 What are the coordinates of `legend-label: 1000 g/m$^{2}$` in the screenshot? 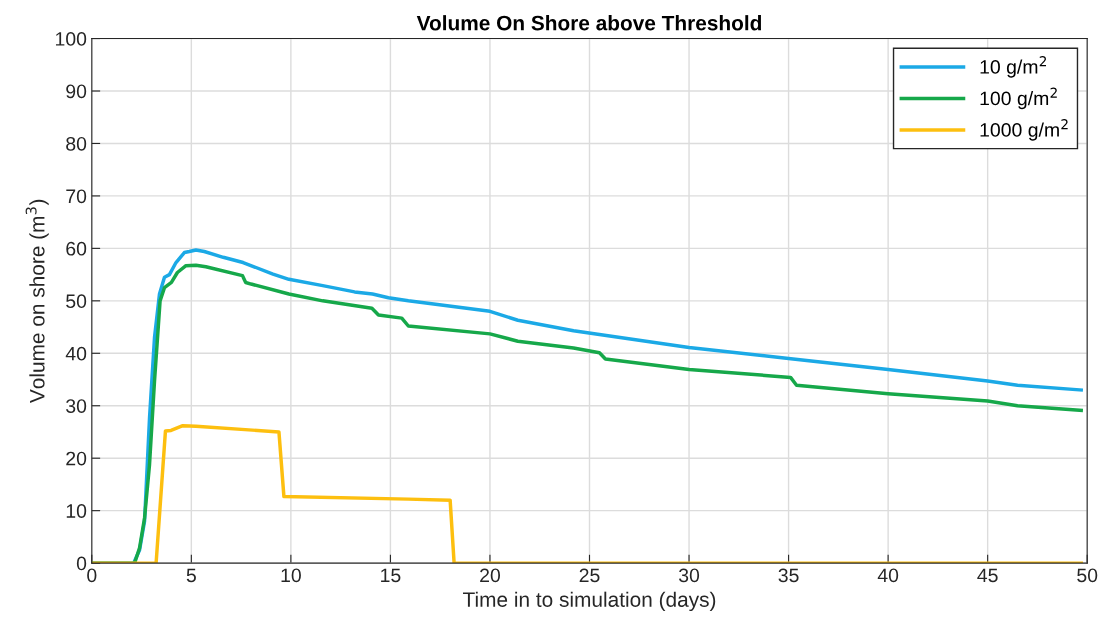 It's located at (1024, 130).